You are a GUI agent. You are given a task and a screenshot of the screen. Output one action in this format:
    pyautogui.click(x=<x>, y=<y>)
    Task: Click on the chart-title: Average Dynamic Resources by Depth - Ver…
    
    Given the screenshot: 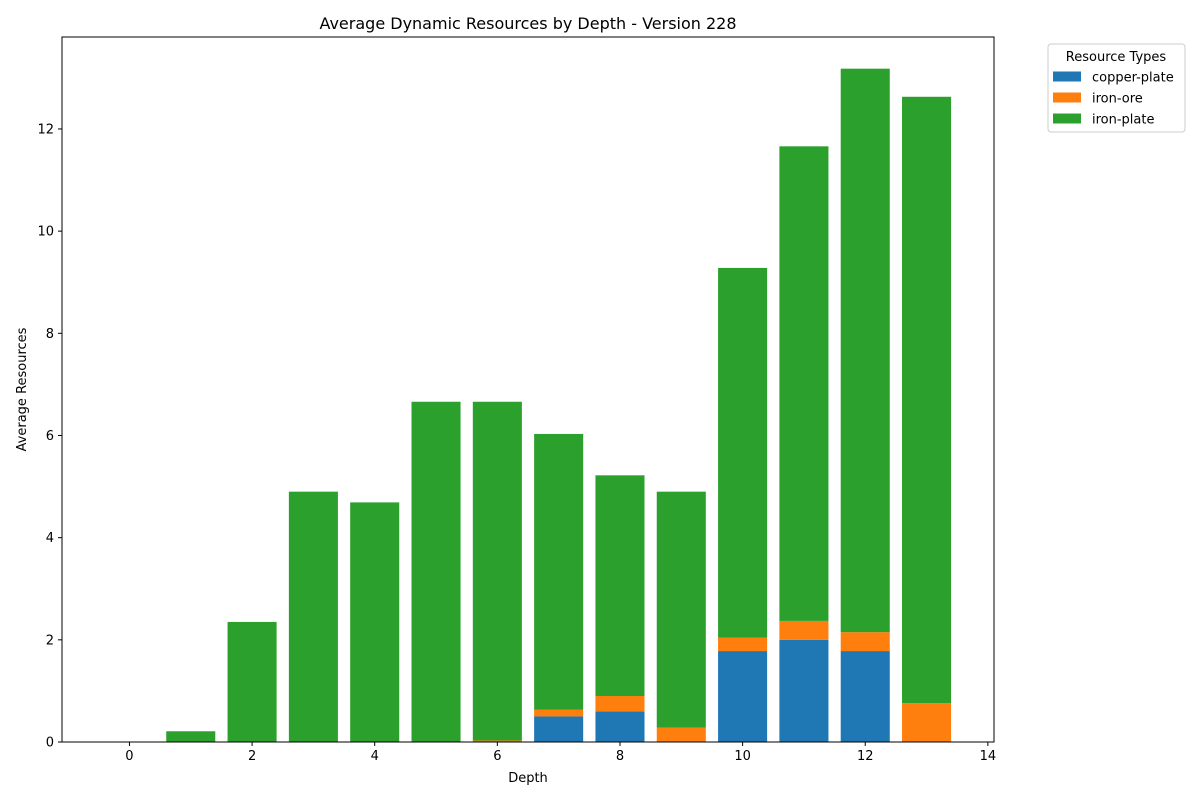 What is the action you would take?
    pyautogui.click(x=527, y=23)
    